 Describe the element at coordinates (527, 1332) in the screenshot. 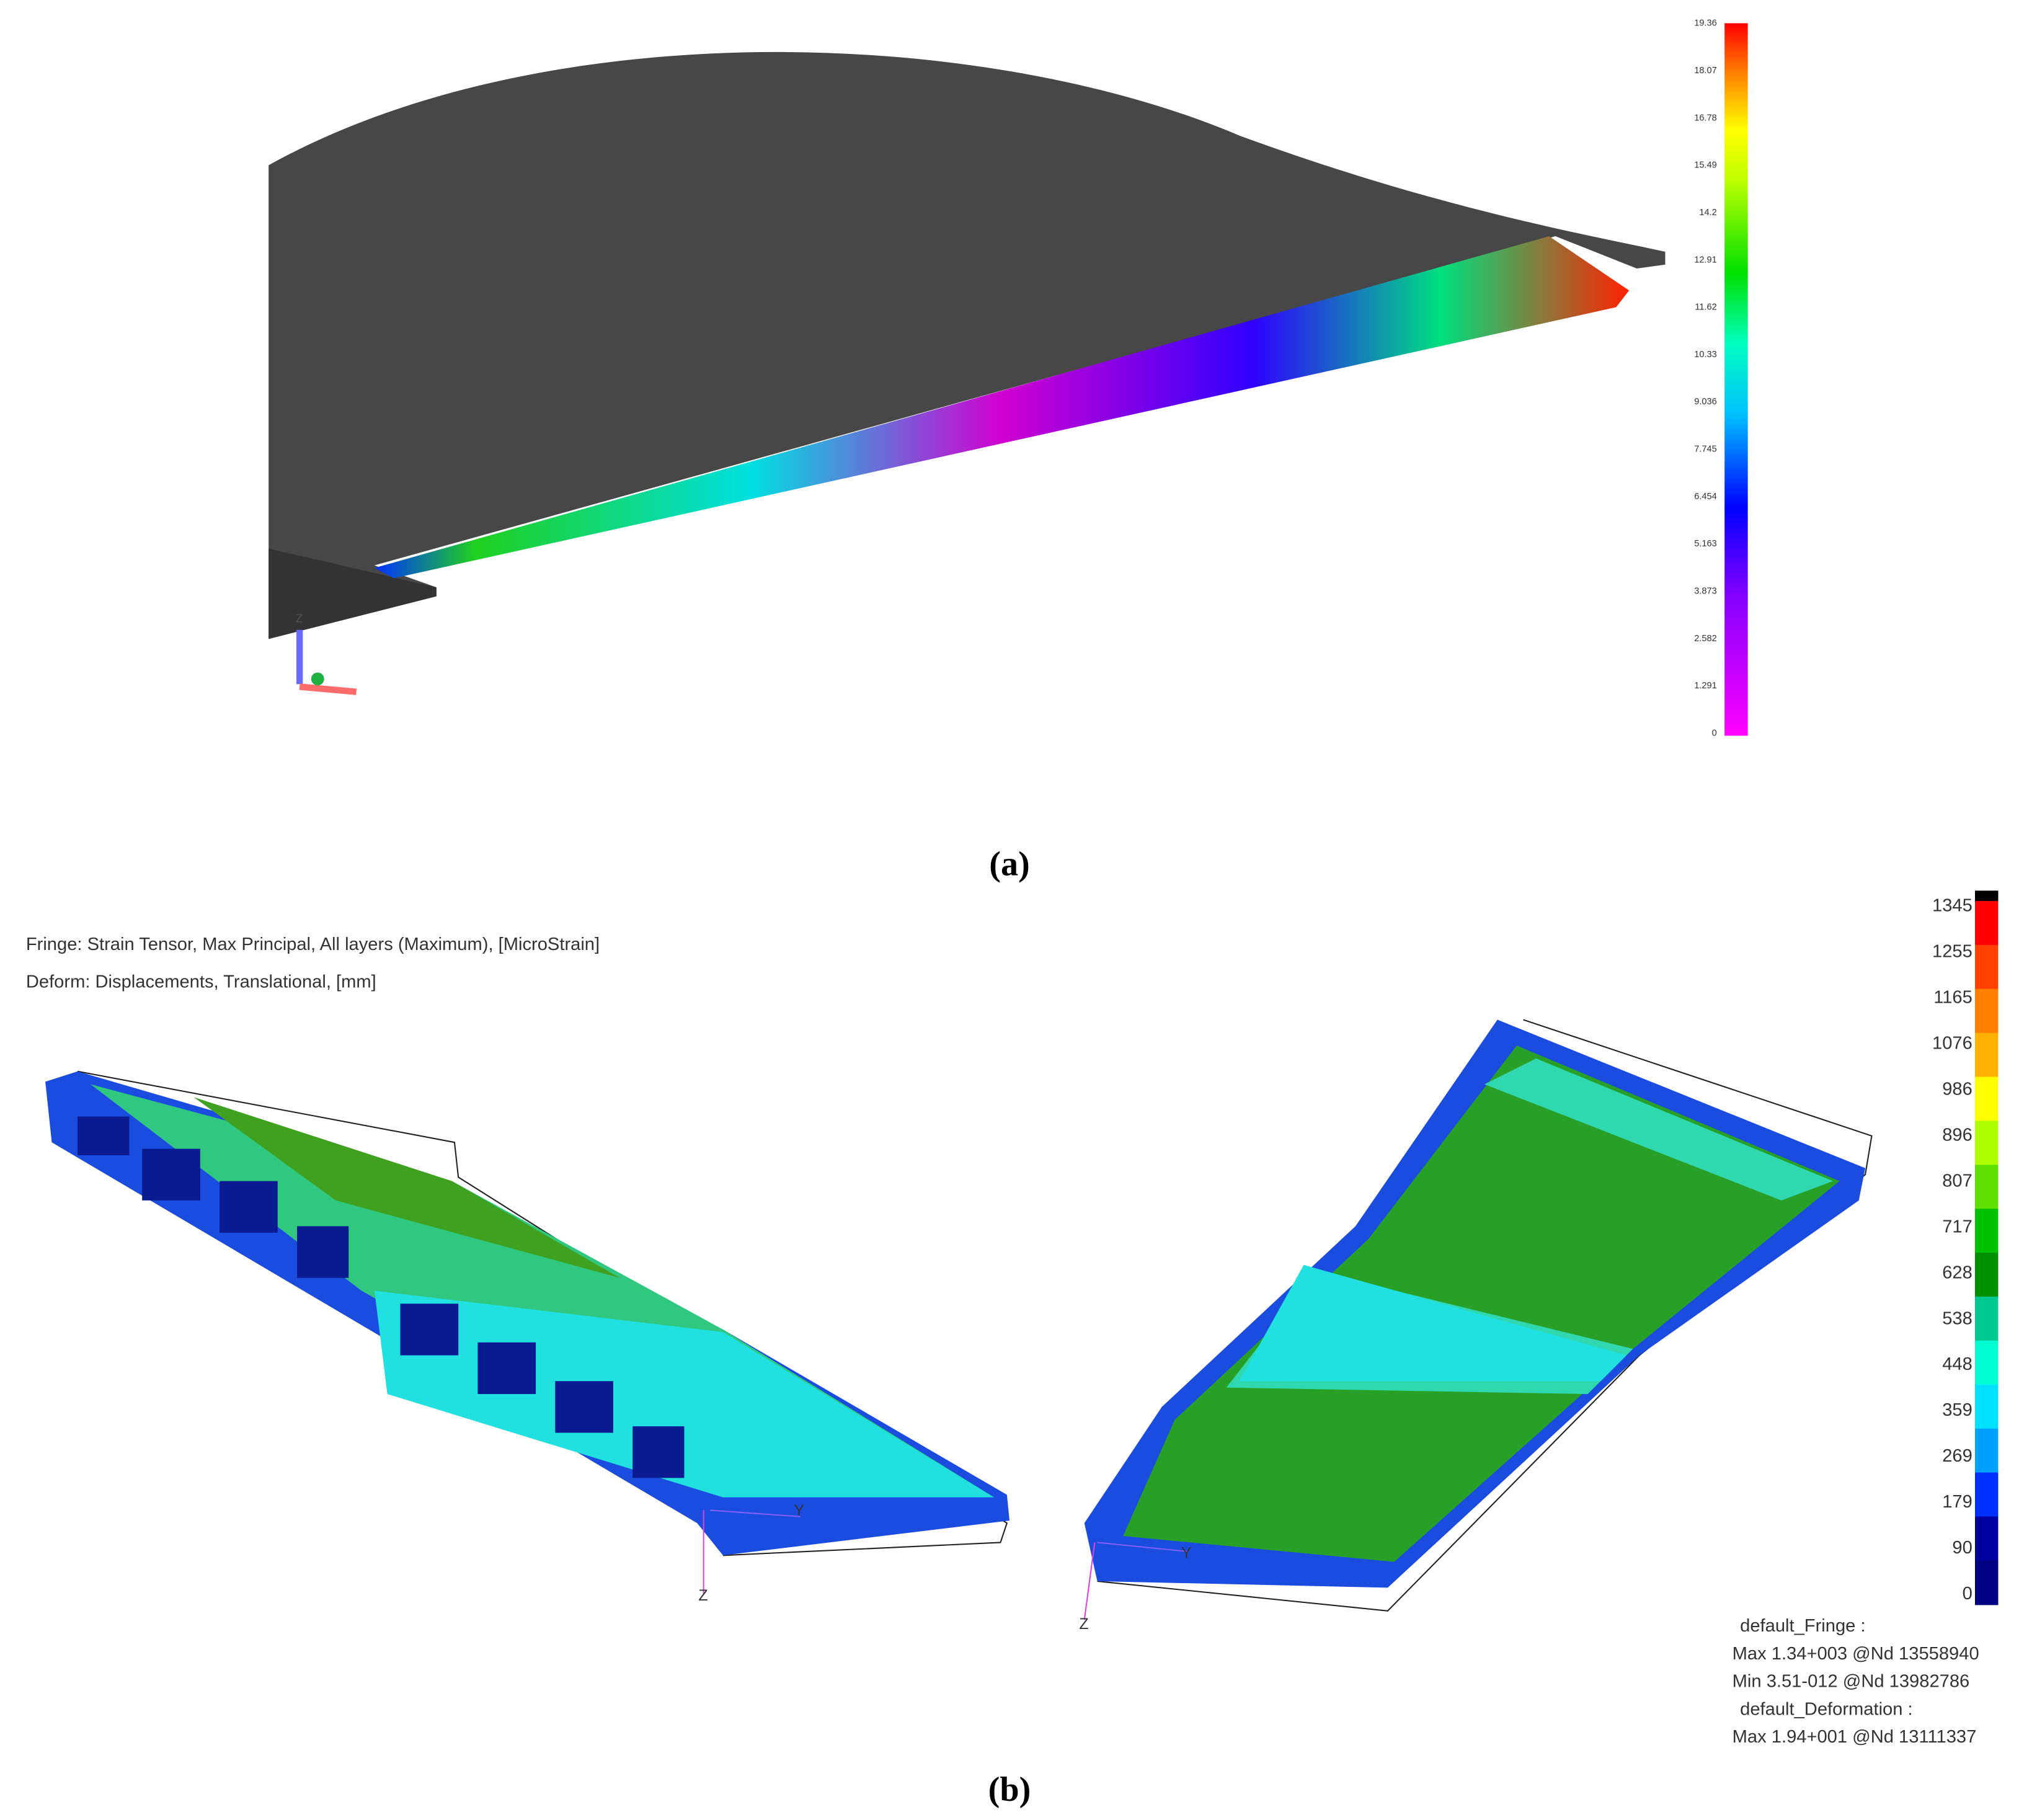

I see `left-wing` at that location.